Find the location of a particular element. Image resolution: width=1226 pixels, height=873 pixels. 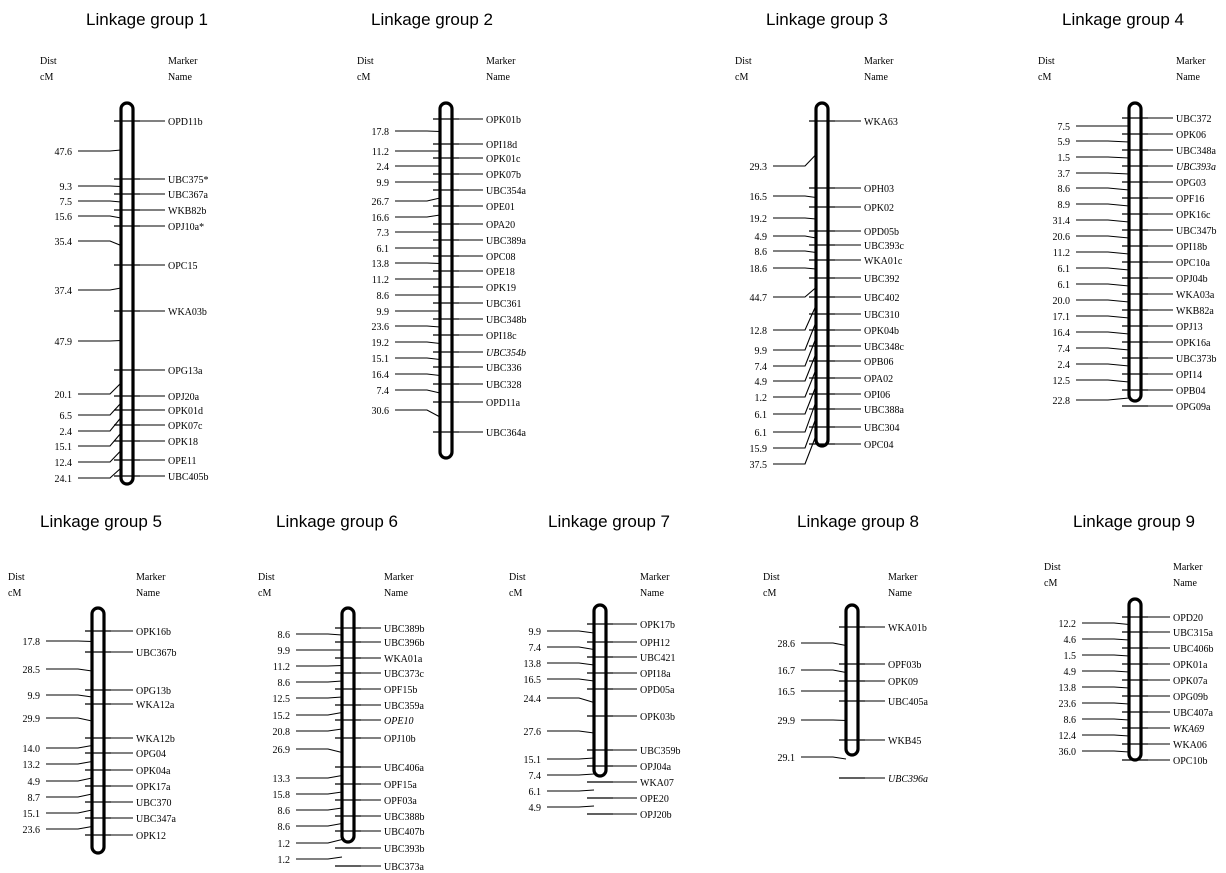

distance-value: 47.6 is located at coordinates (64, 152).